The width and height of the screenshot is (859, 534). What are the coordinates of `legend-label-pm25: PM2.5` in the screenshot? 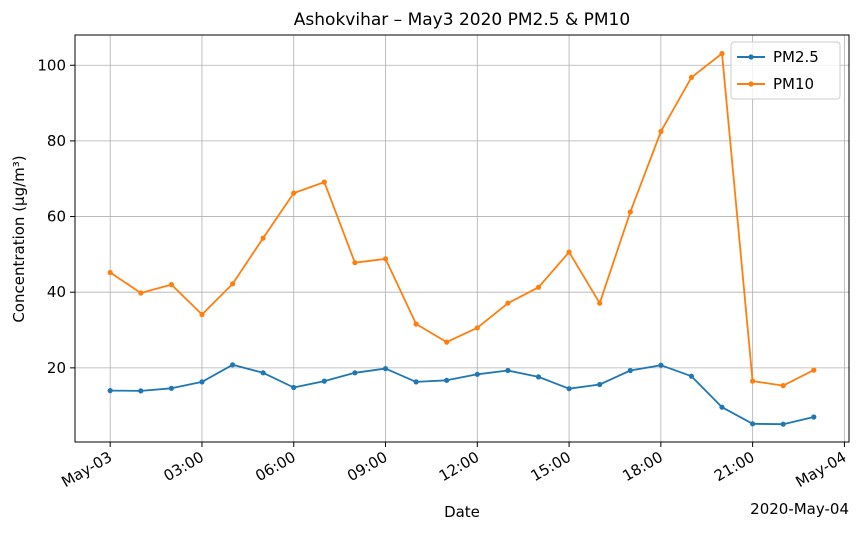 It's located at (796, 57).